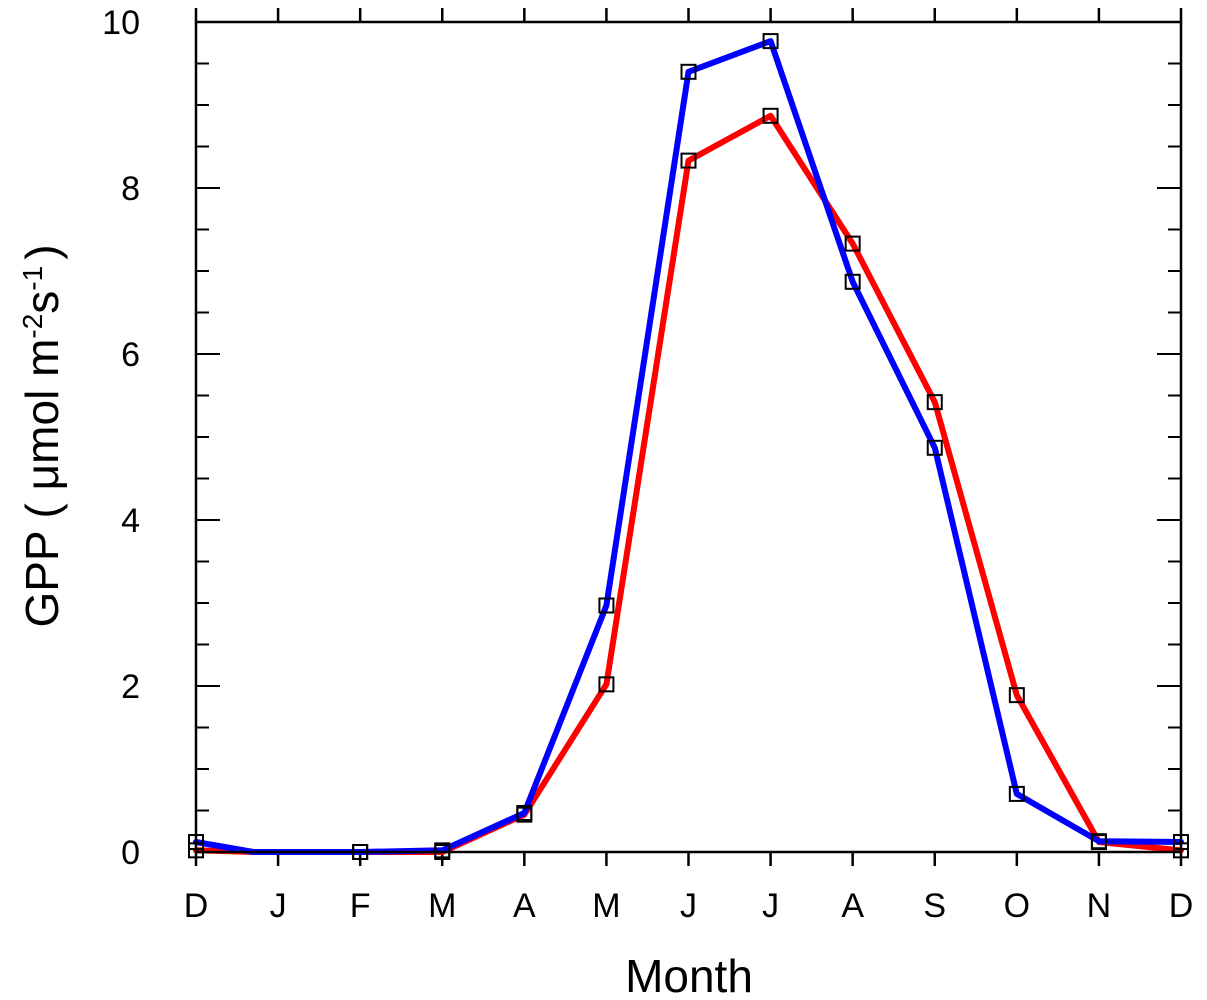 This screenshot has height=1000, width=1207. Describe the element at coordinates (360, 906) in the screenshot. I see `x-tick-label: F` at that location.